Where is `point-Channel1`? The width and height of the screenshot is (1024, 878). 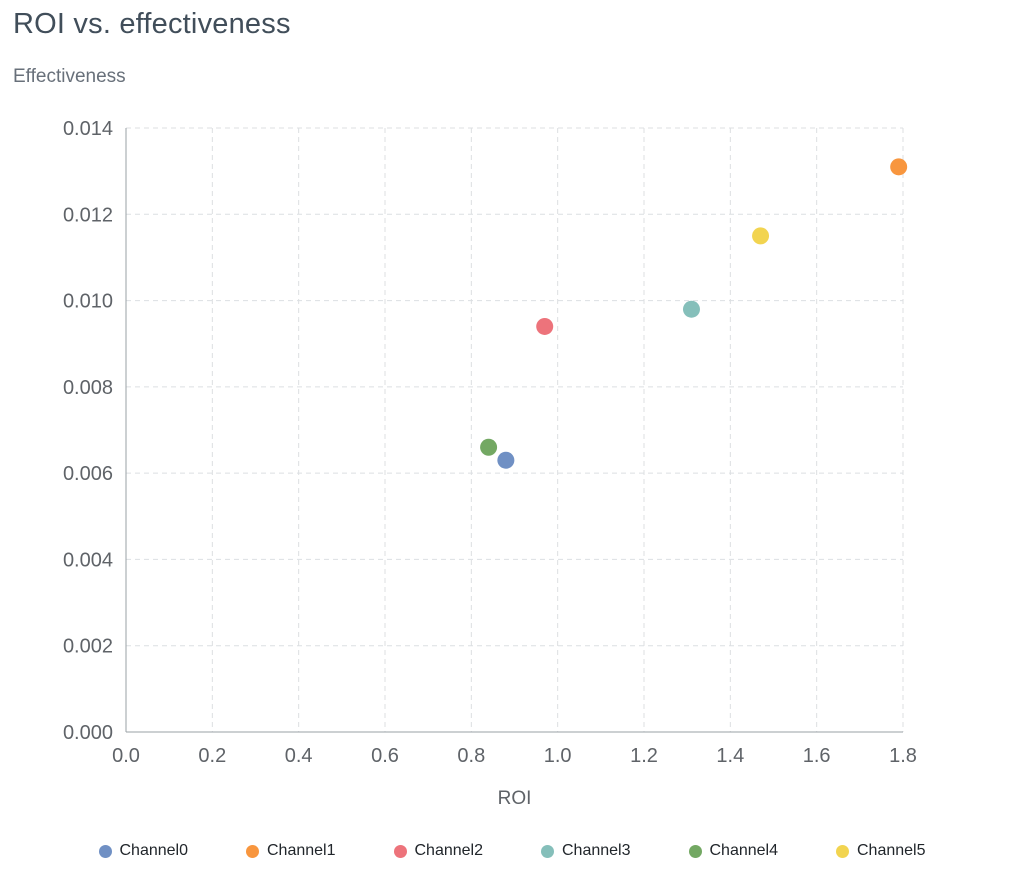
point-Channel1 is located at coordinates (899, 167).